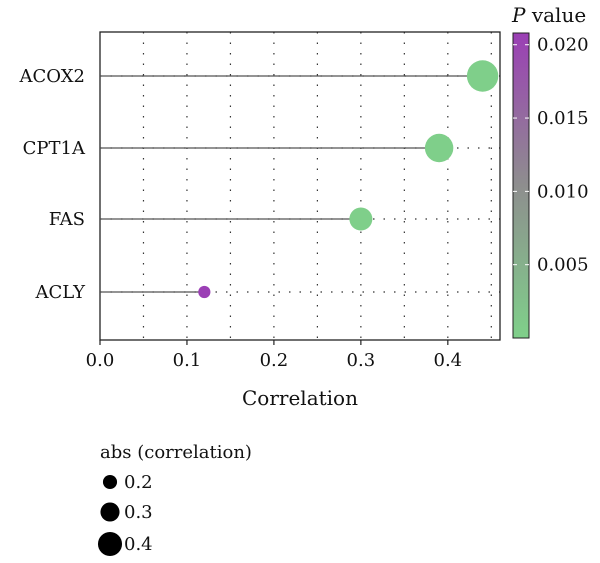 This screenshot has height=563, width=600. Describe the element at coordinates (67, 219) in the screenshot. I see `y-tick-label: FAS` at that location.